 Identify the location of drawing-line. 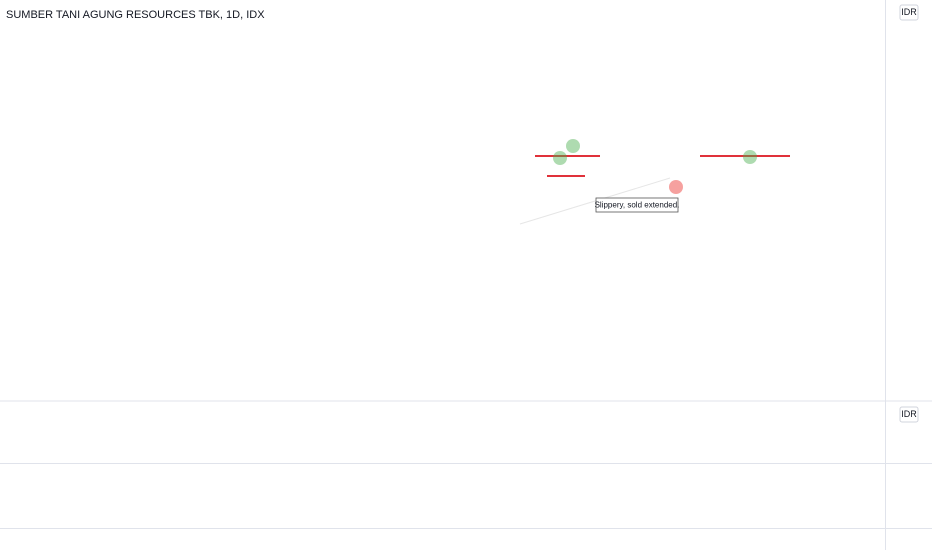
(595, 201).